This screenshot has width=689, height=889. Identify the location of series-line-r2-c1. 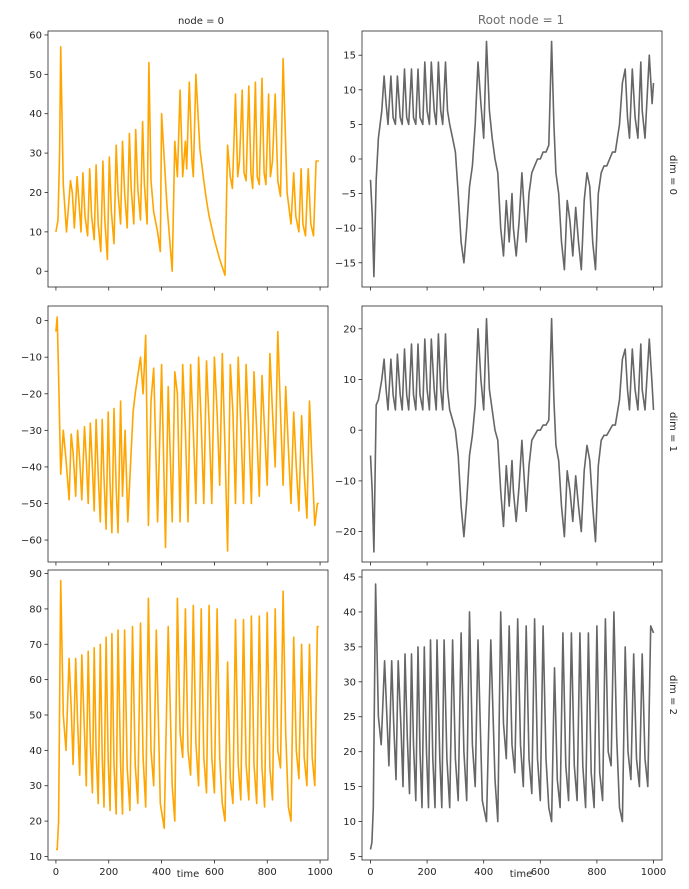
(512, 716).